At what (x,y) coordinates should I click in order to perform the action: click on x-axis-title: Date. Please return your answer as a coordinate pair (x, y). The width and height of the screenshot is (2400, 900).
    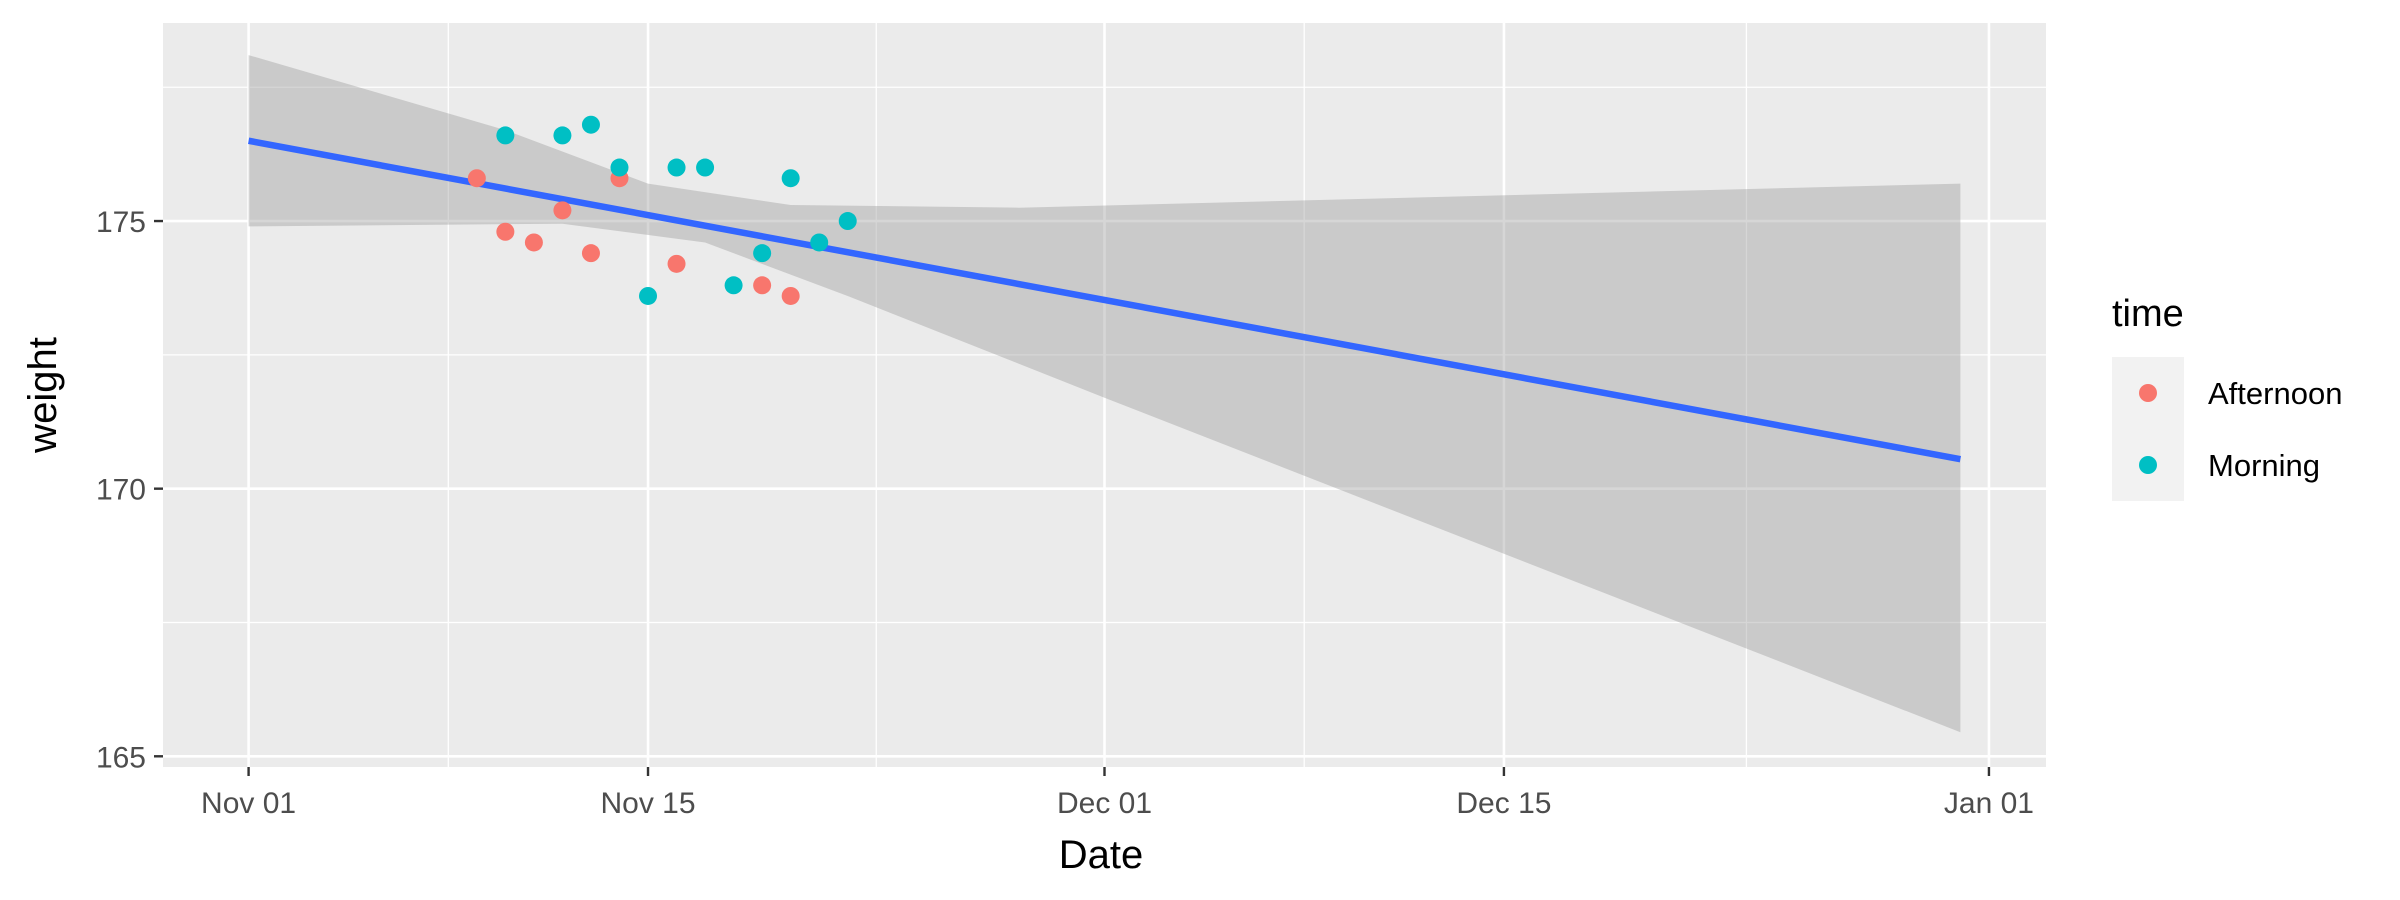
    Looking at the image, I should click on (1101, 855).